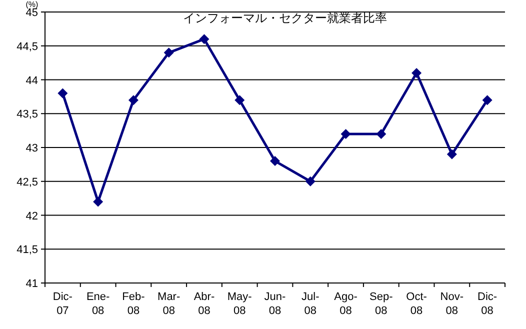 This screenshot has width=526, height=329. I want to click on y-tick-label: 43, so click(32, 148).